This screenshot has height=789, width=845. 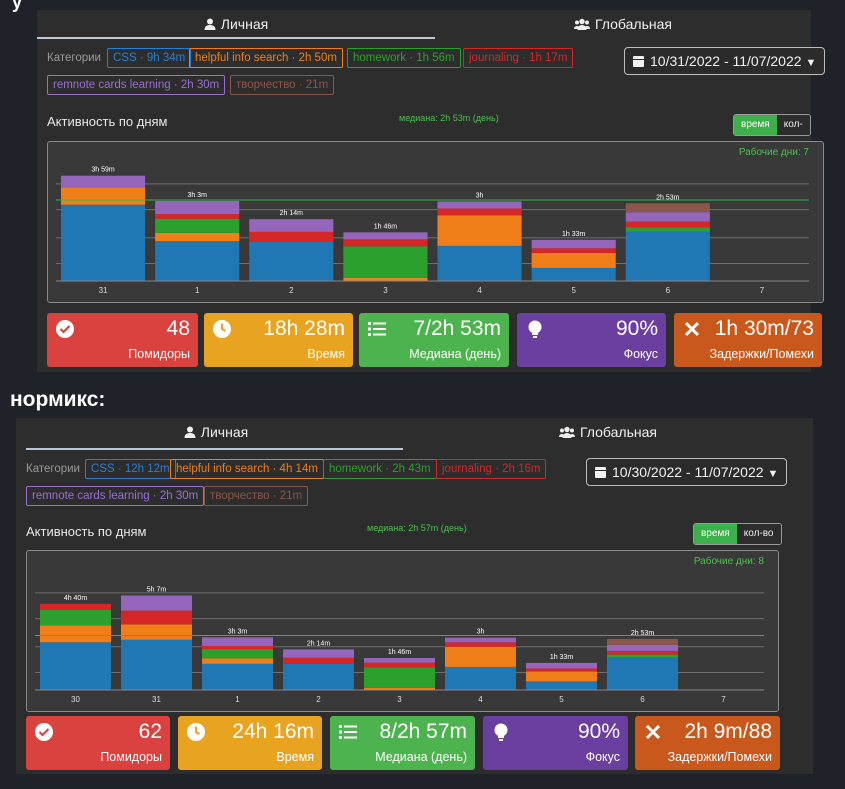 I want to click on category-chip: helpful info search · 4h 14m, so click(x=247, y=469).